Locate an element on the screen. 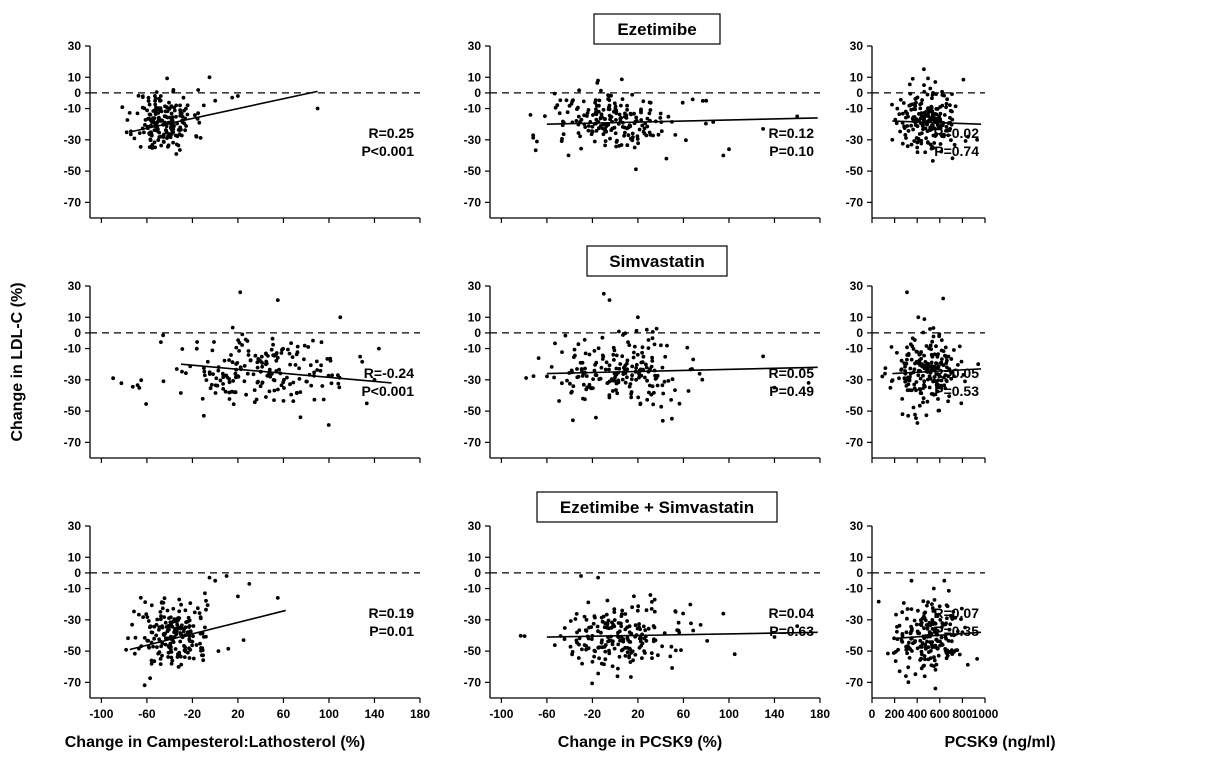 This screenshot has width=1224, height=758. row-title-simvastatin-text: Simvastatin is located at coordinates (656, 261).